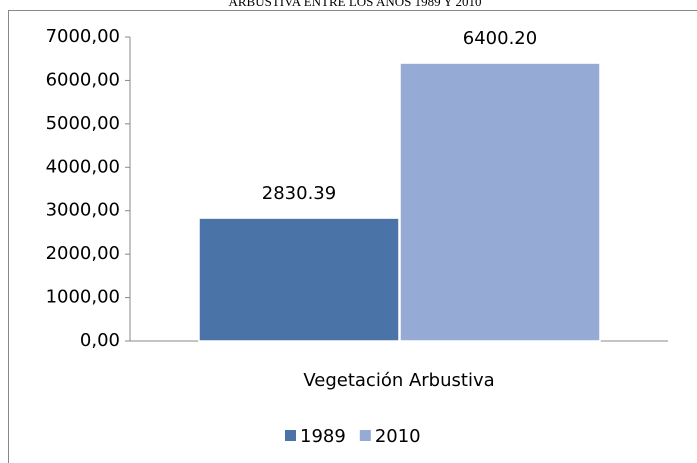  What do you see at coordinates (83, 36) in the screenshot?
I see `y-tick-label: 7000,00` at bounding box center [83, 36].